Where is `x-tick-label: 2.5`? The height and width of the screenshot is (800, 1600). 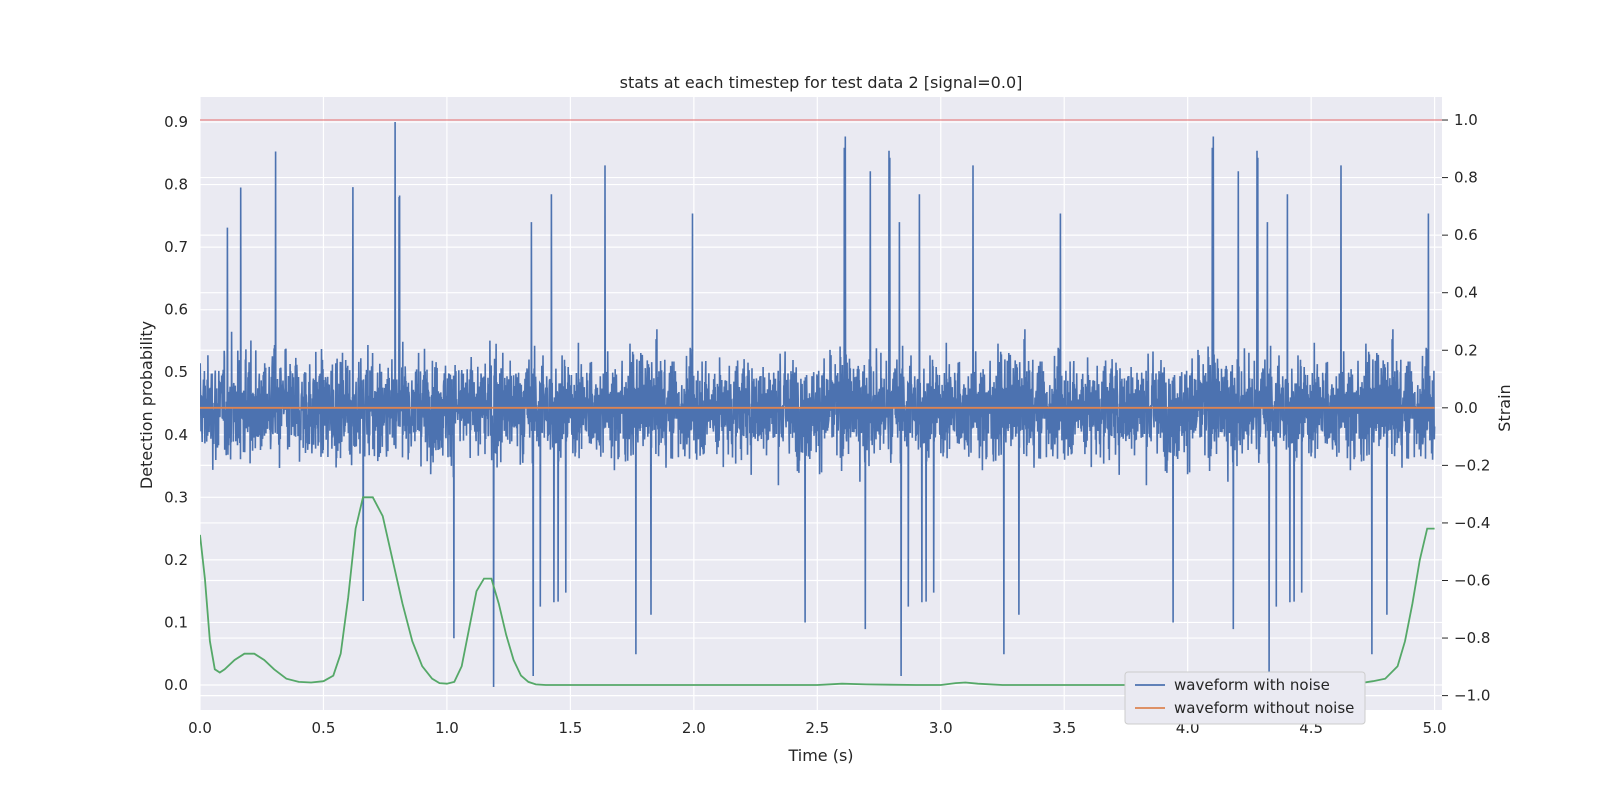 x-tick-label: 2.5 is located at coordinates (817, 728).